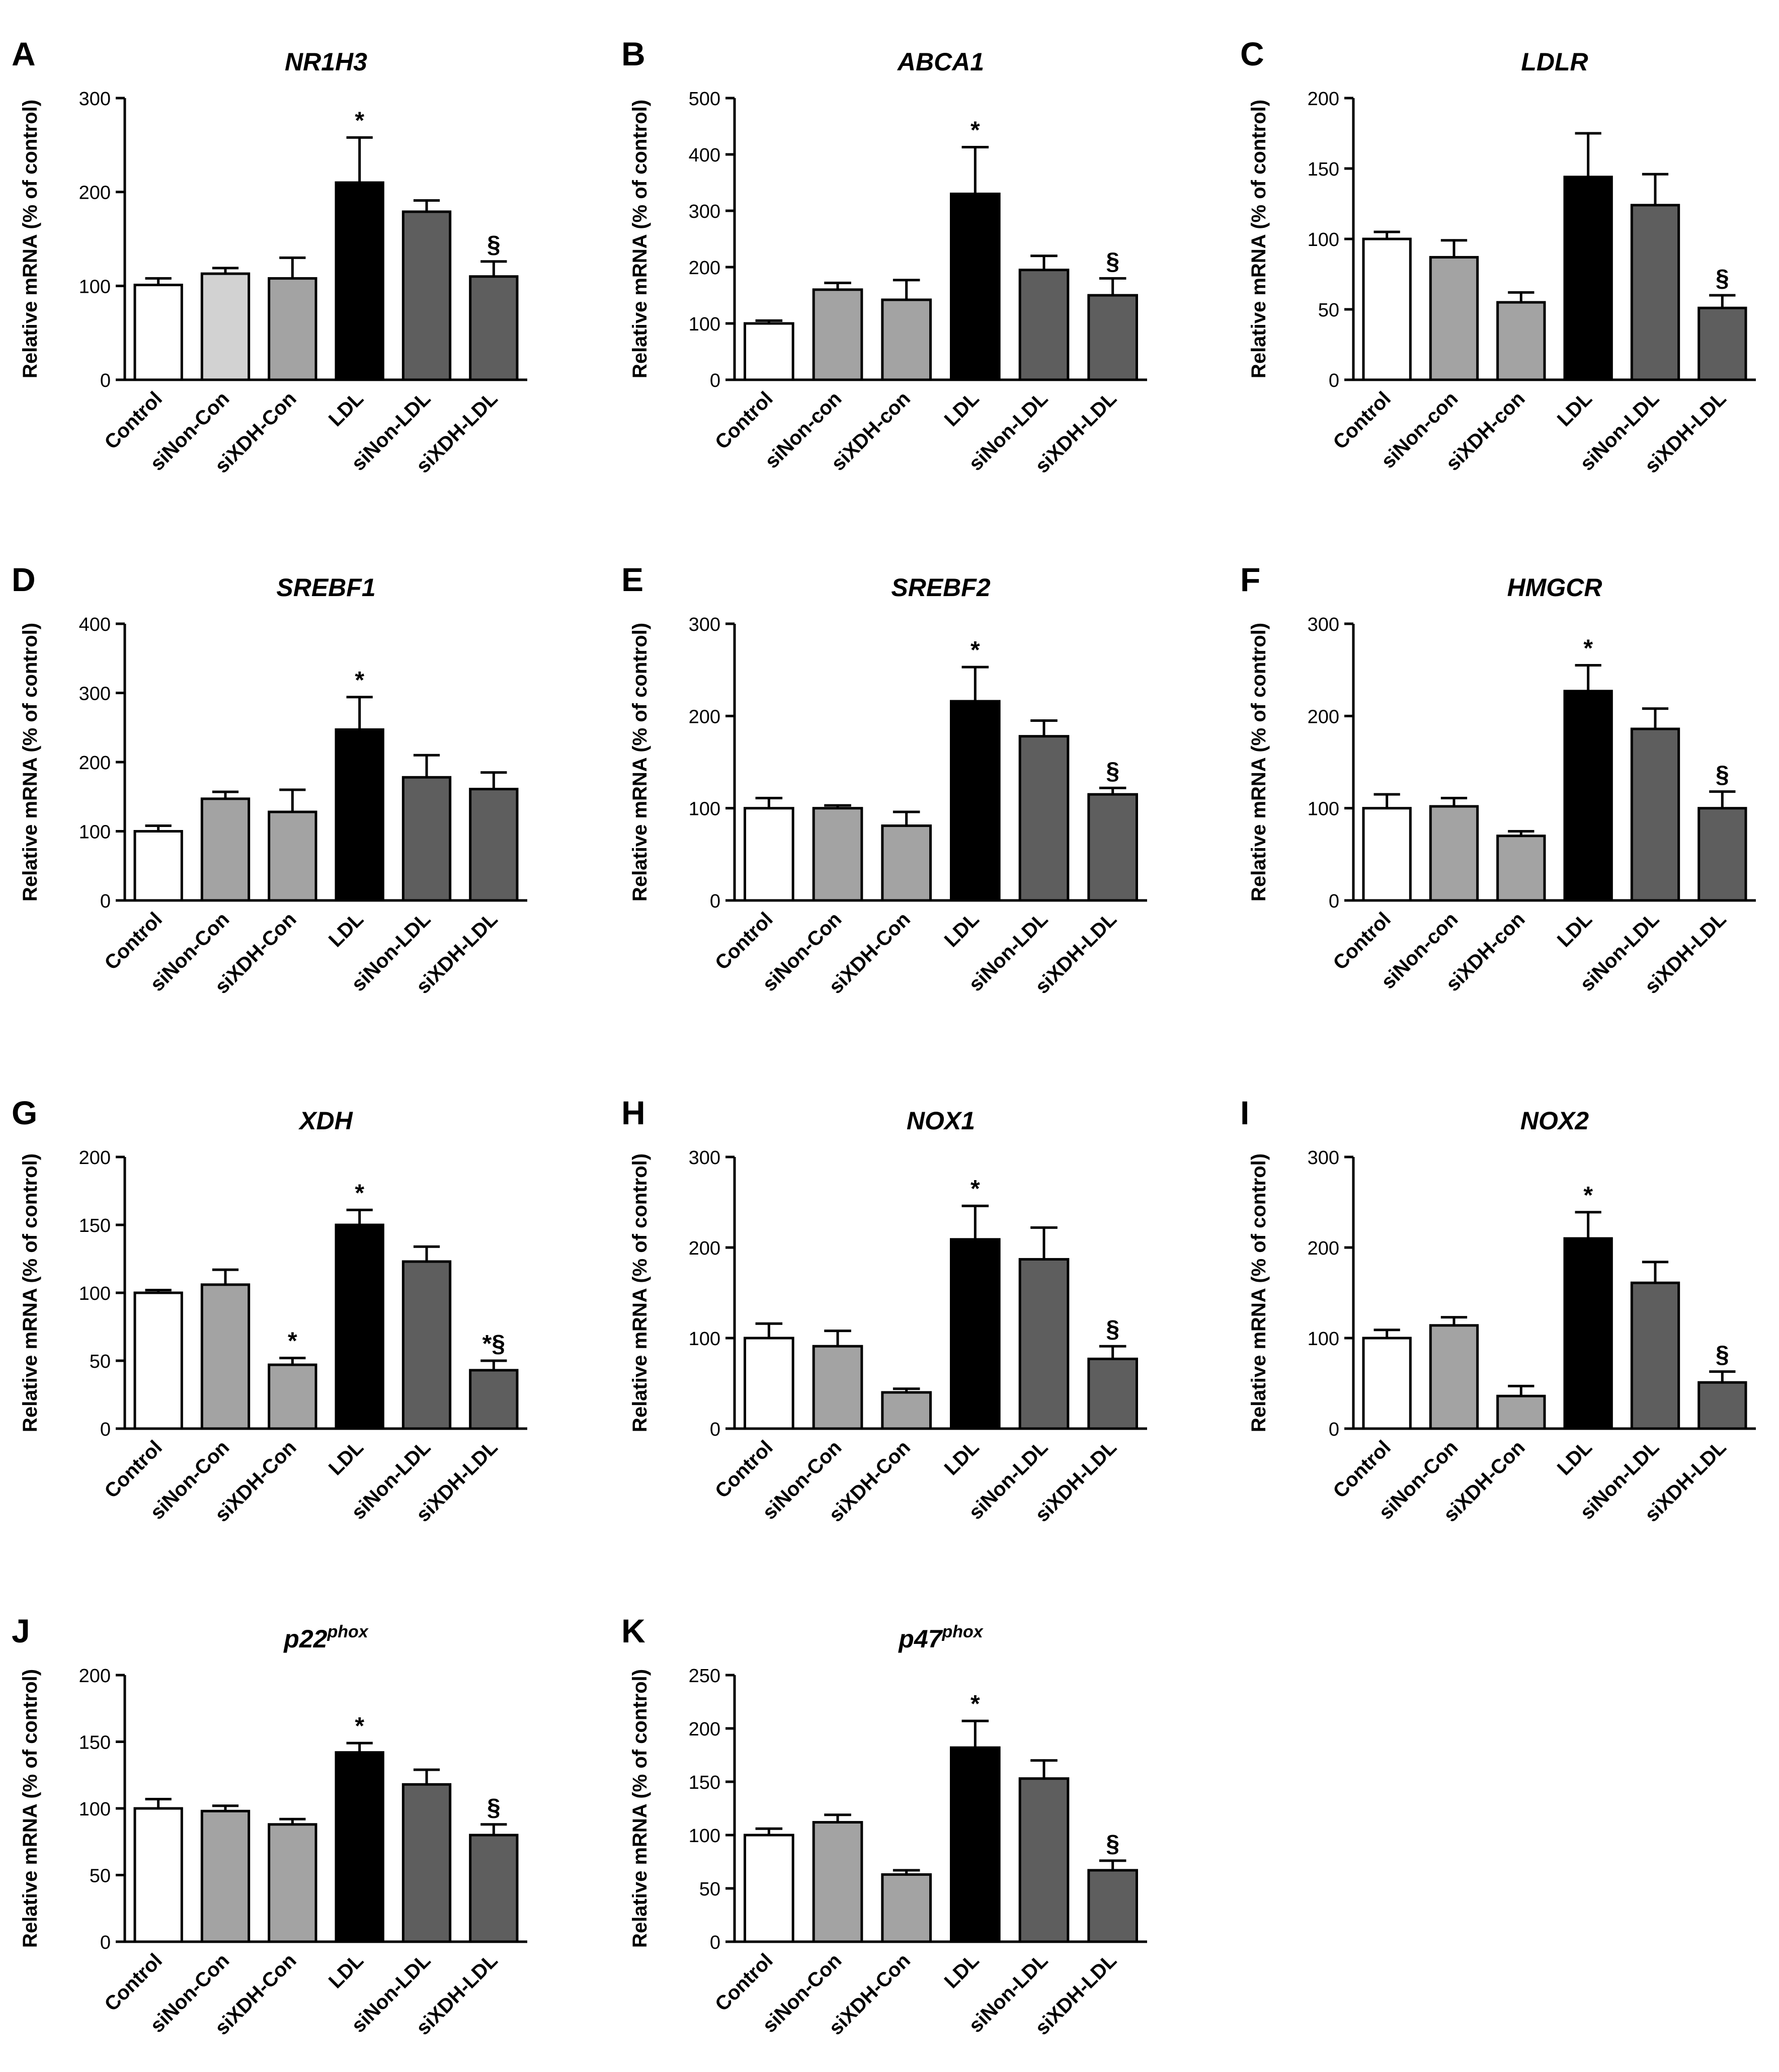  What do you see at coordinates (24, 579) in the screenshot?
I see `panel-letter: D` at bounding box center [24, 579].